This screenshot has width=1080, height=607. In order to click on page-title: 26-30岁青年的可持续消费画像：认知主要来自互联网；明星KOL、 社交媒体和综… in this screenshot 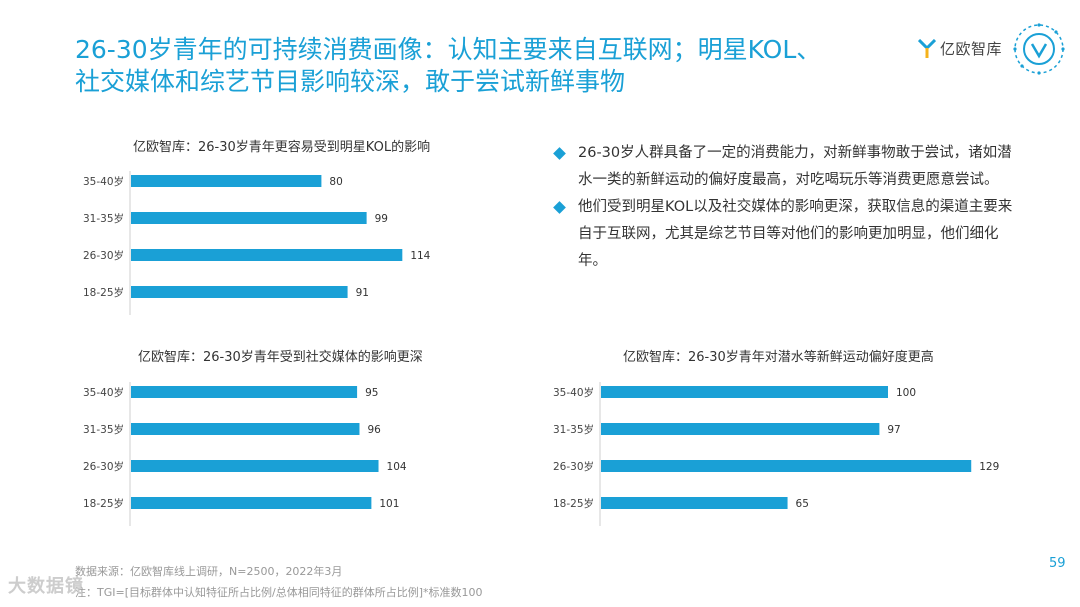, I will do `click(485, 66)`.